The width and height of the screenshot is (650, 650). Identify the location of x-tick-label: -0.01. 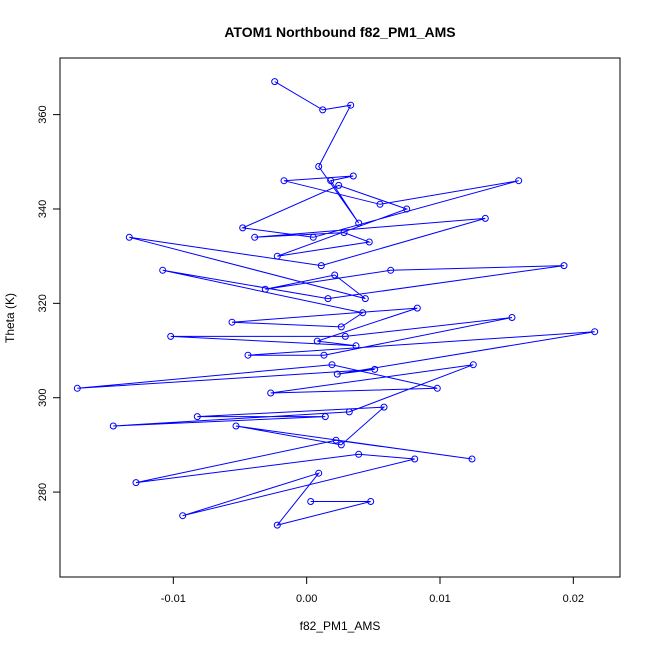
(173, 599).